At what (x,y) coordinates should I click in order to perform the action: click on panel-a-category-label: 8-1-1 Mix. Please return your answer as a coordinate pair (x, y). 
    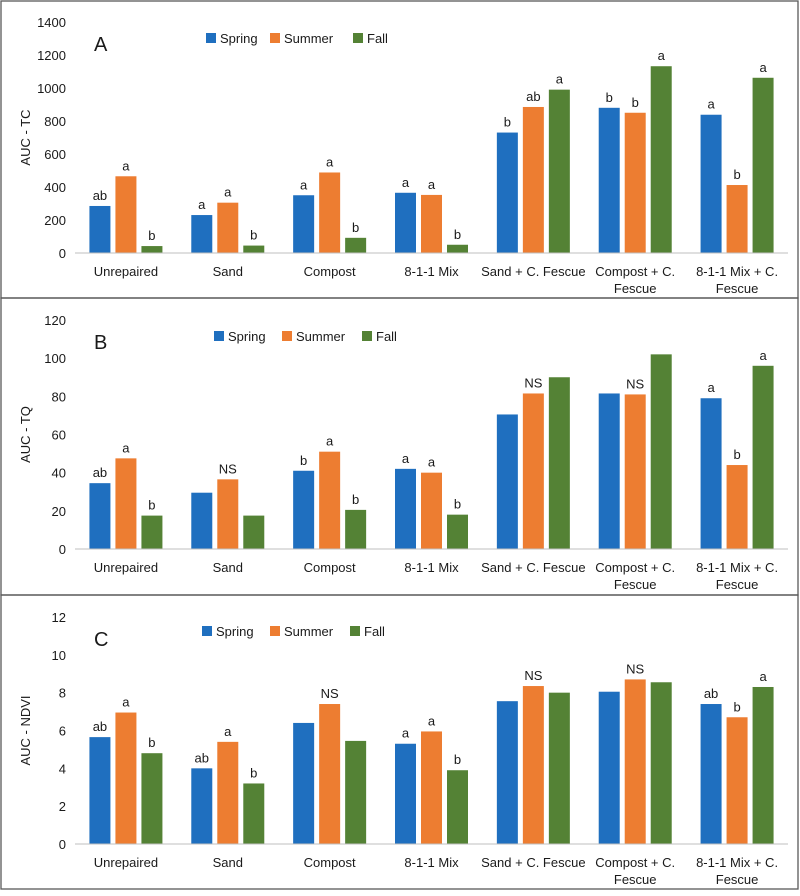
    Looking at the image, I should click on (431, 271).